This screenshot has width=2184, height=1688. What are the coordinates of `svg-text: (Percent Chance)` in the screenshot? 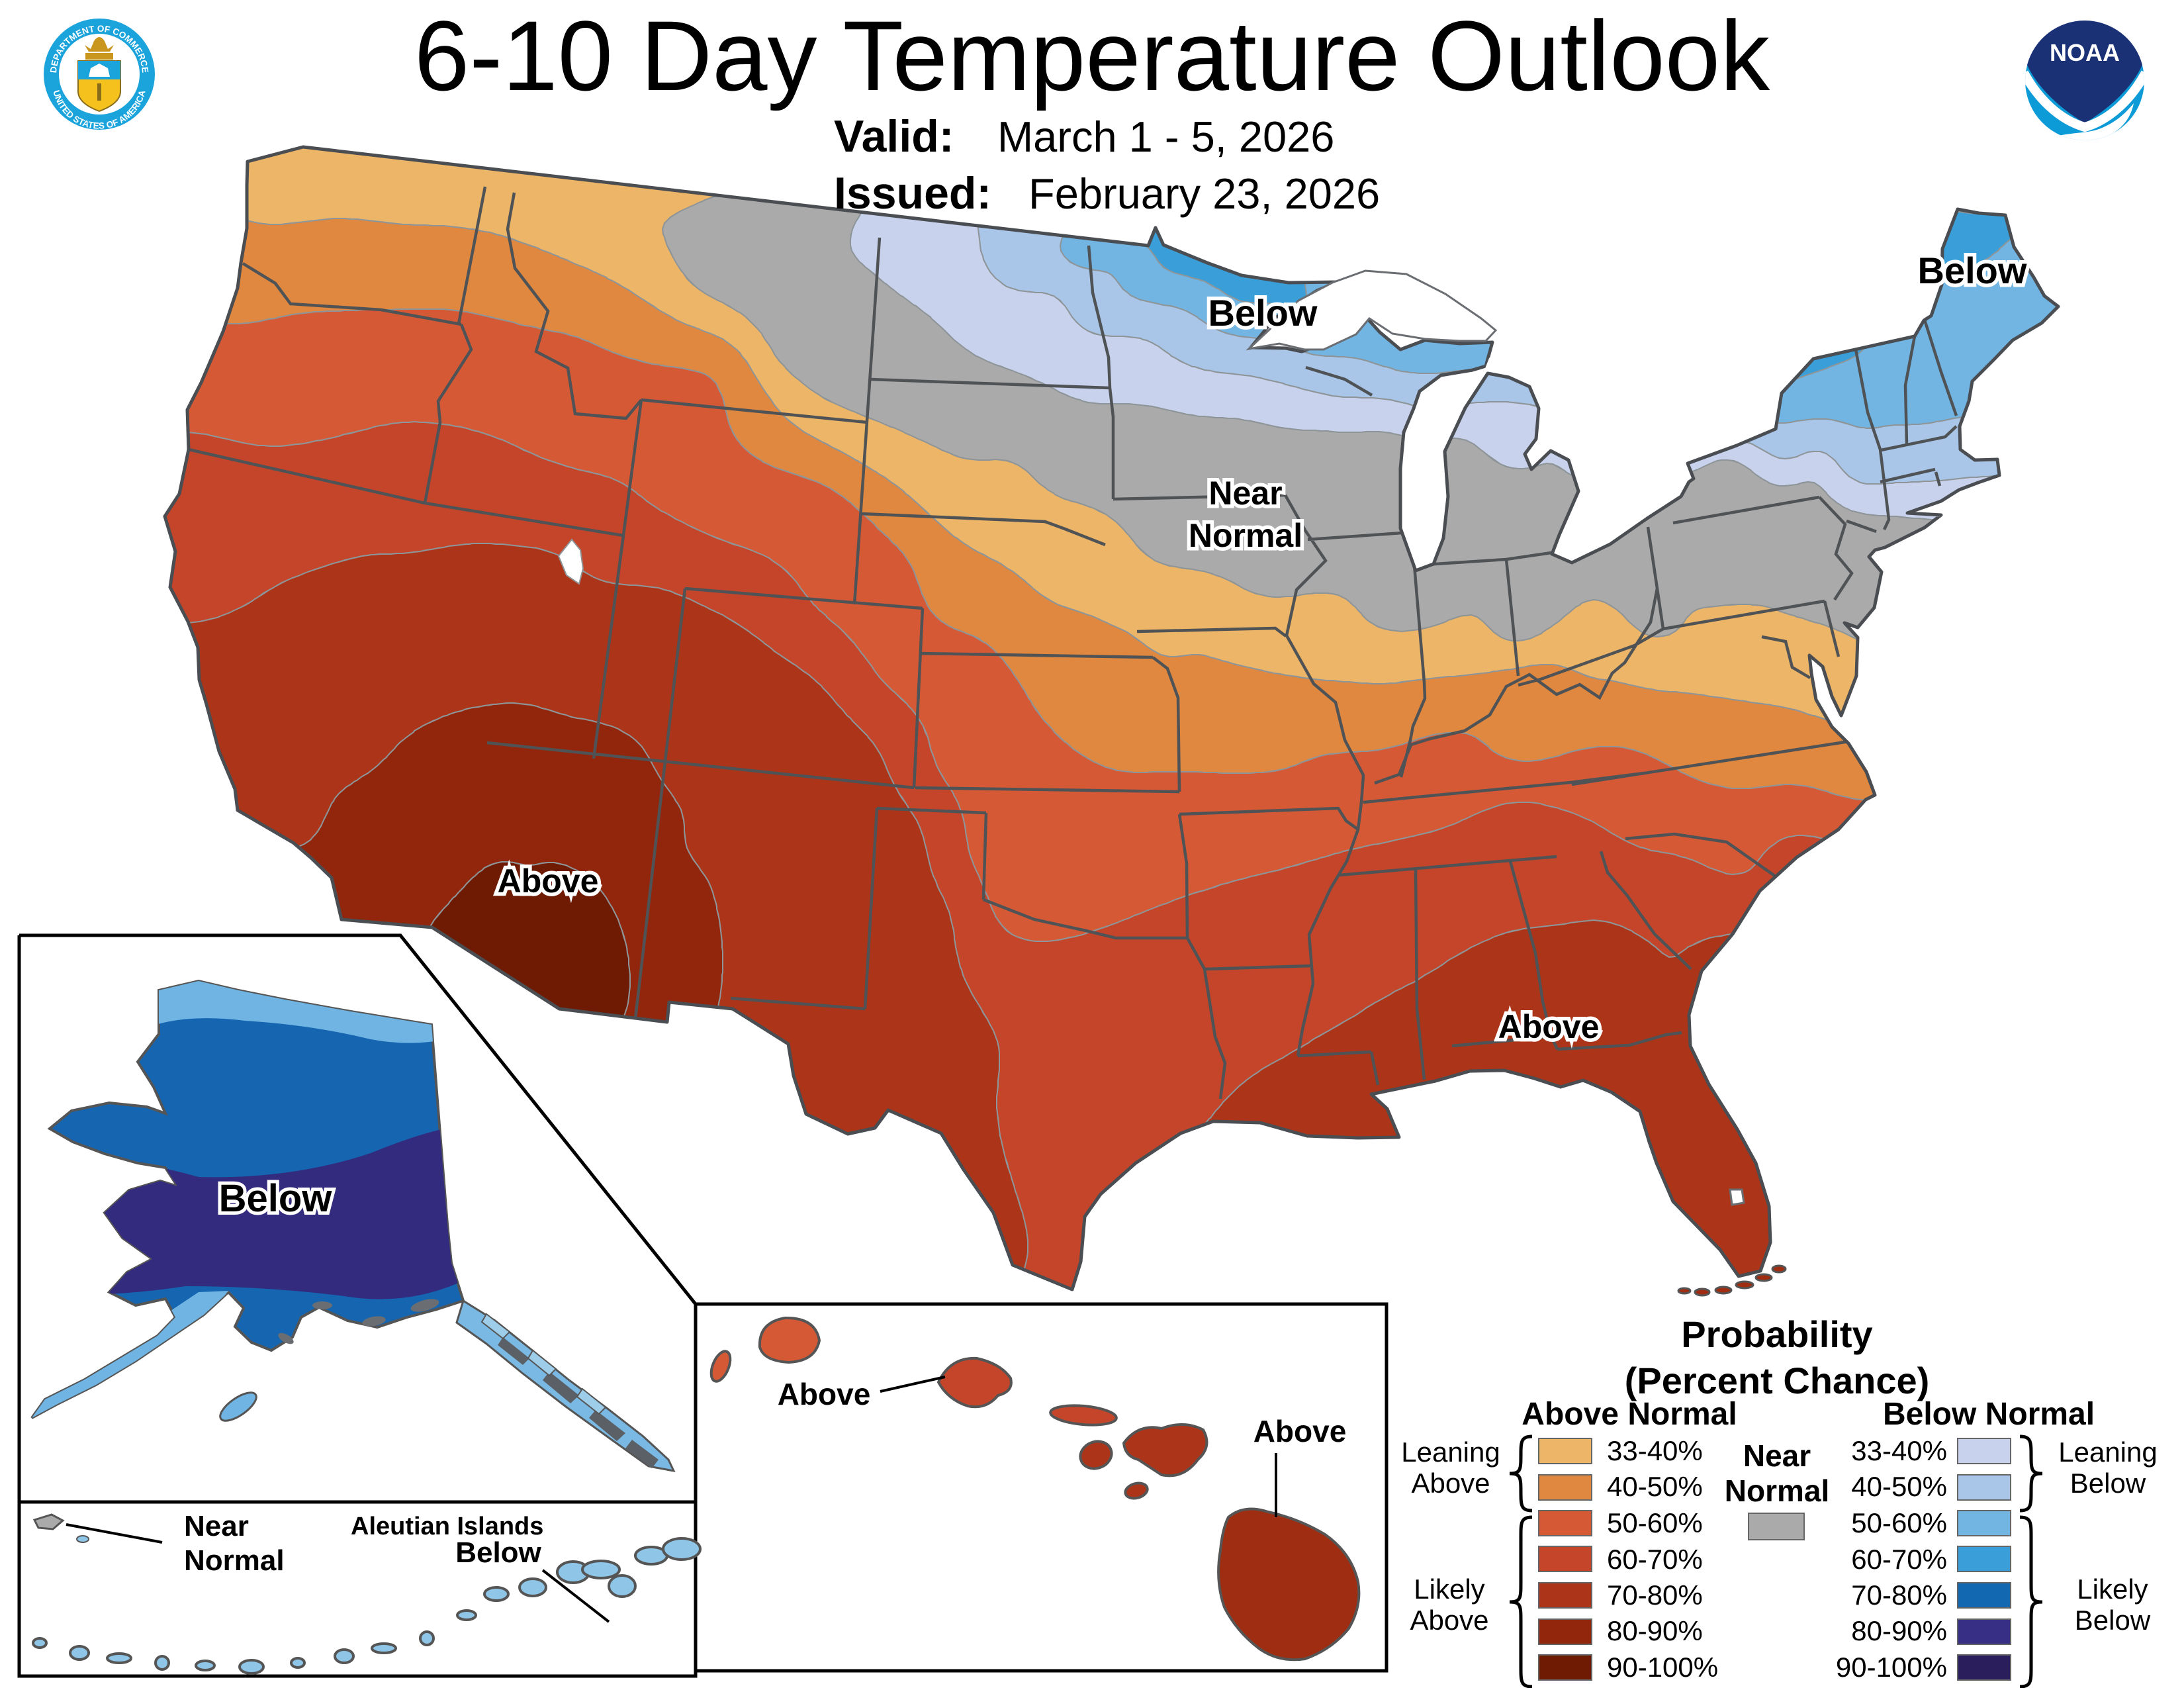 It's located at (1777, 1380).